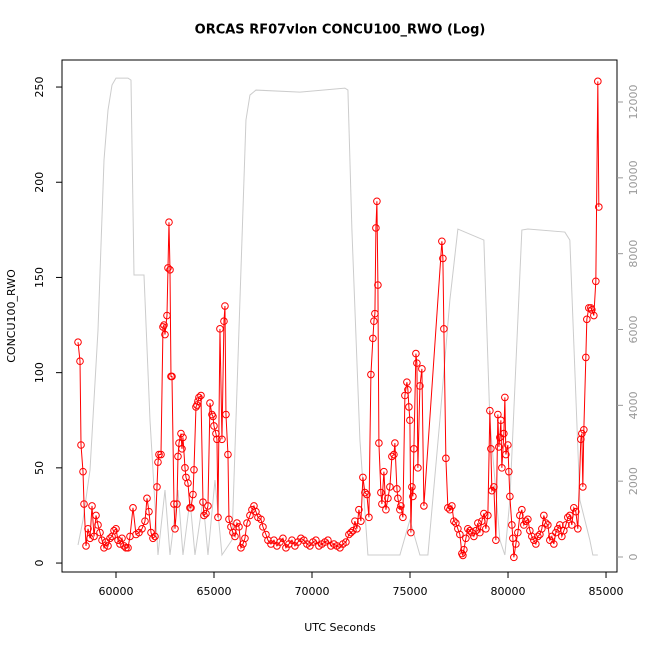  Describe the element at coordinates (340, 30) in the screenshot. I see `chart-title: ORCAS RF07vlon CONCU100_RWO (Log)` at that location.